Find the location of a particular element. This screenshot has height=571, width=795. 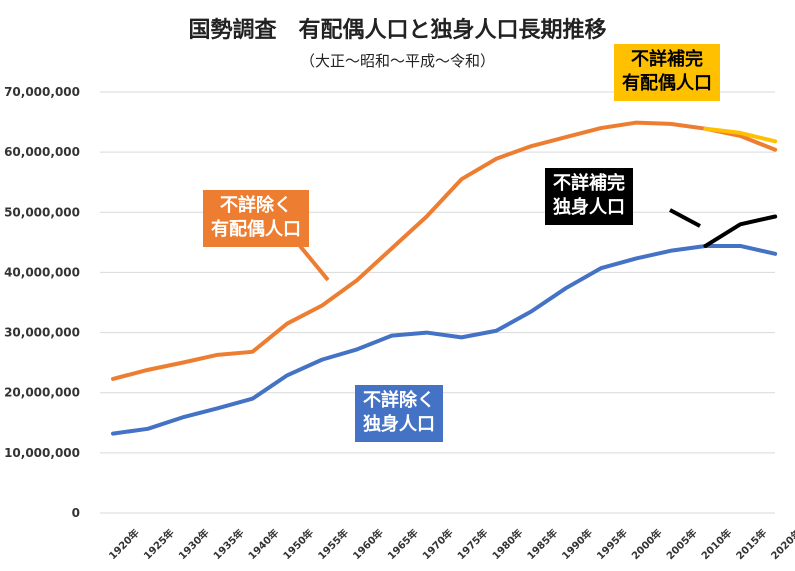

pointer-single-imputed is located at coordinates (685, 218).